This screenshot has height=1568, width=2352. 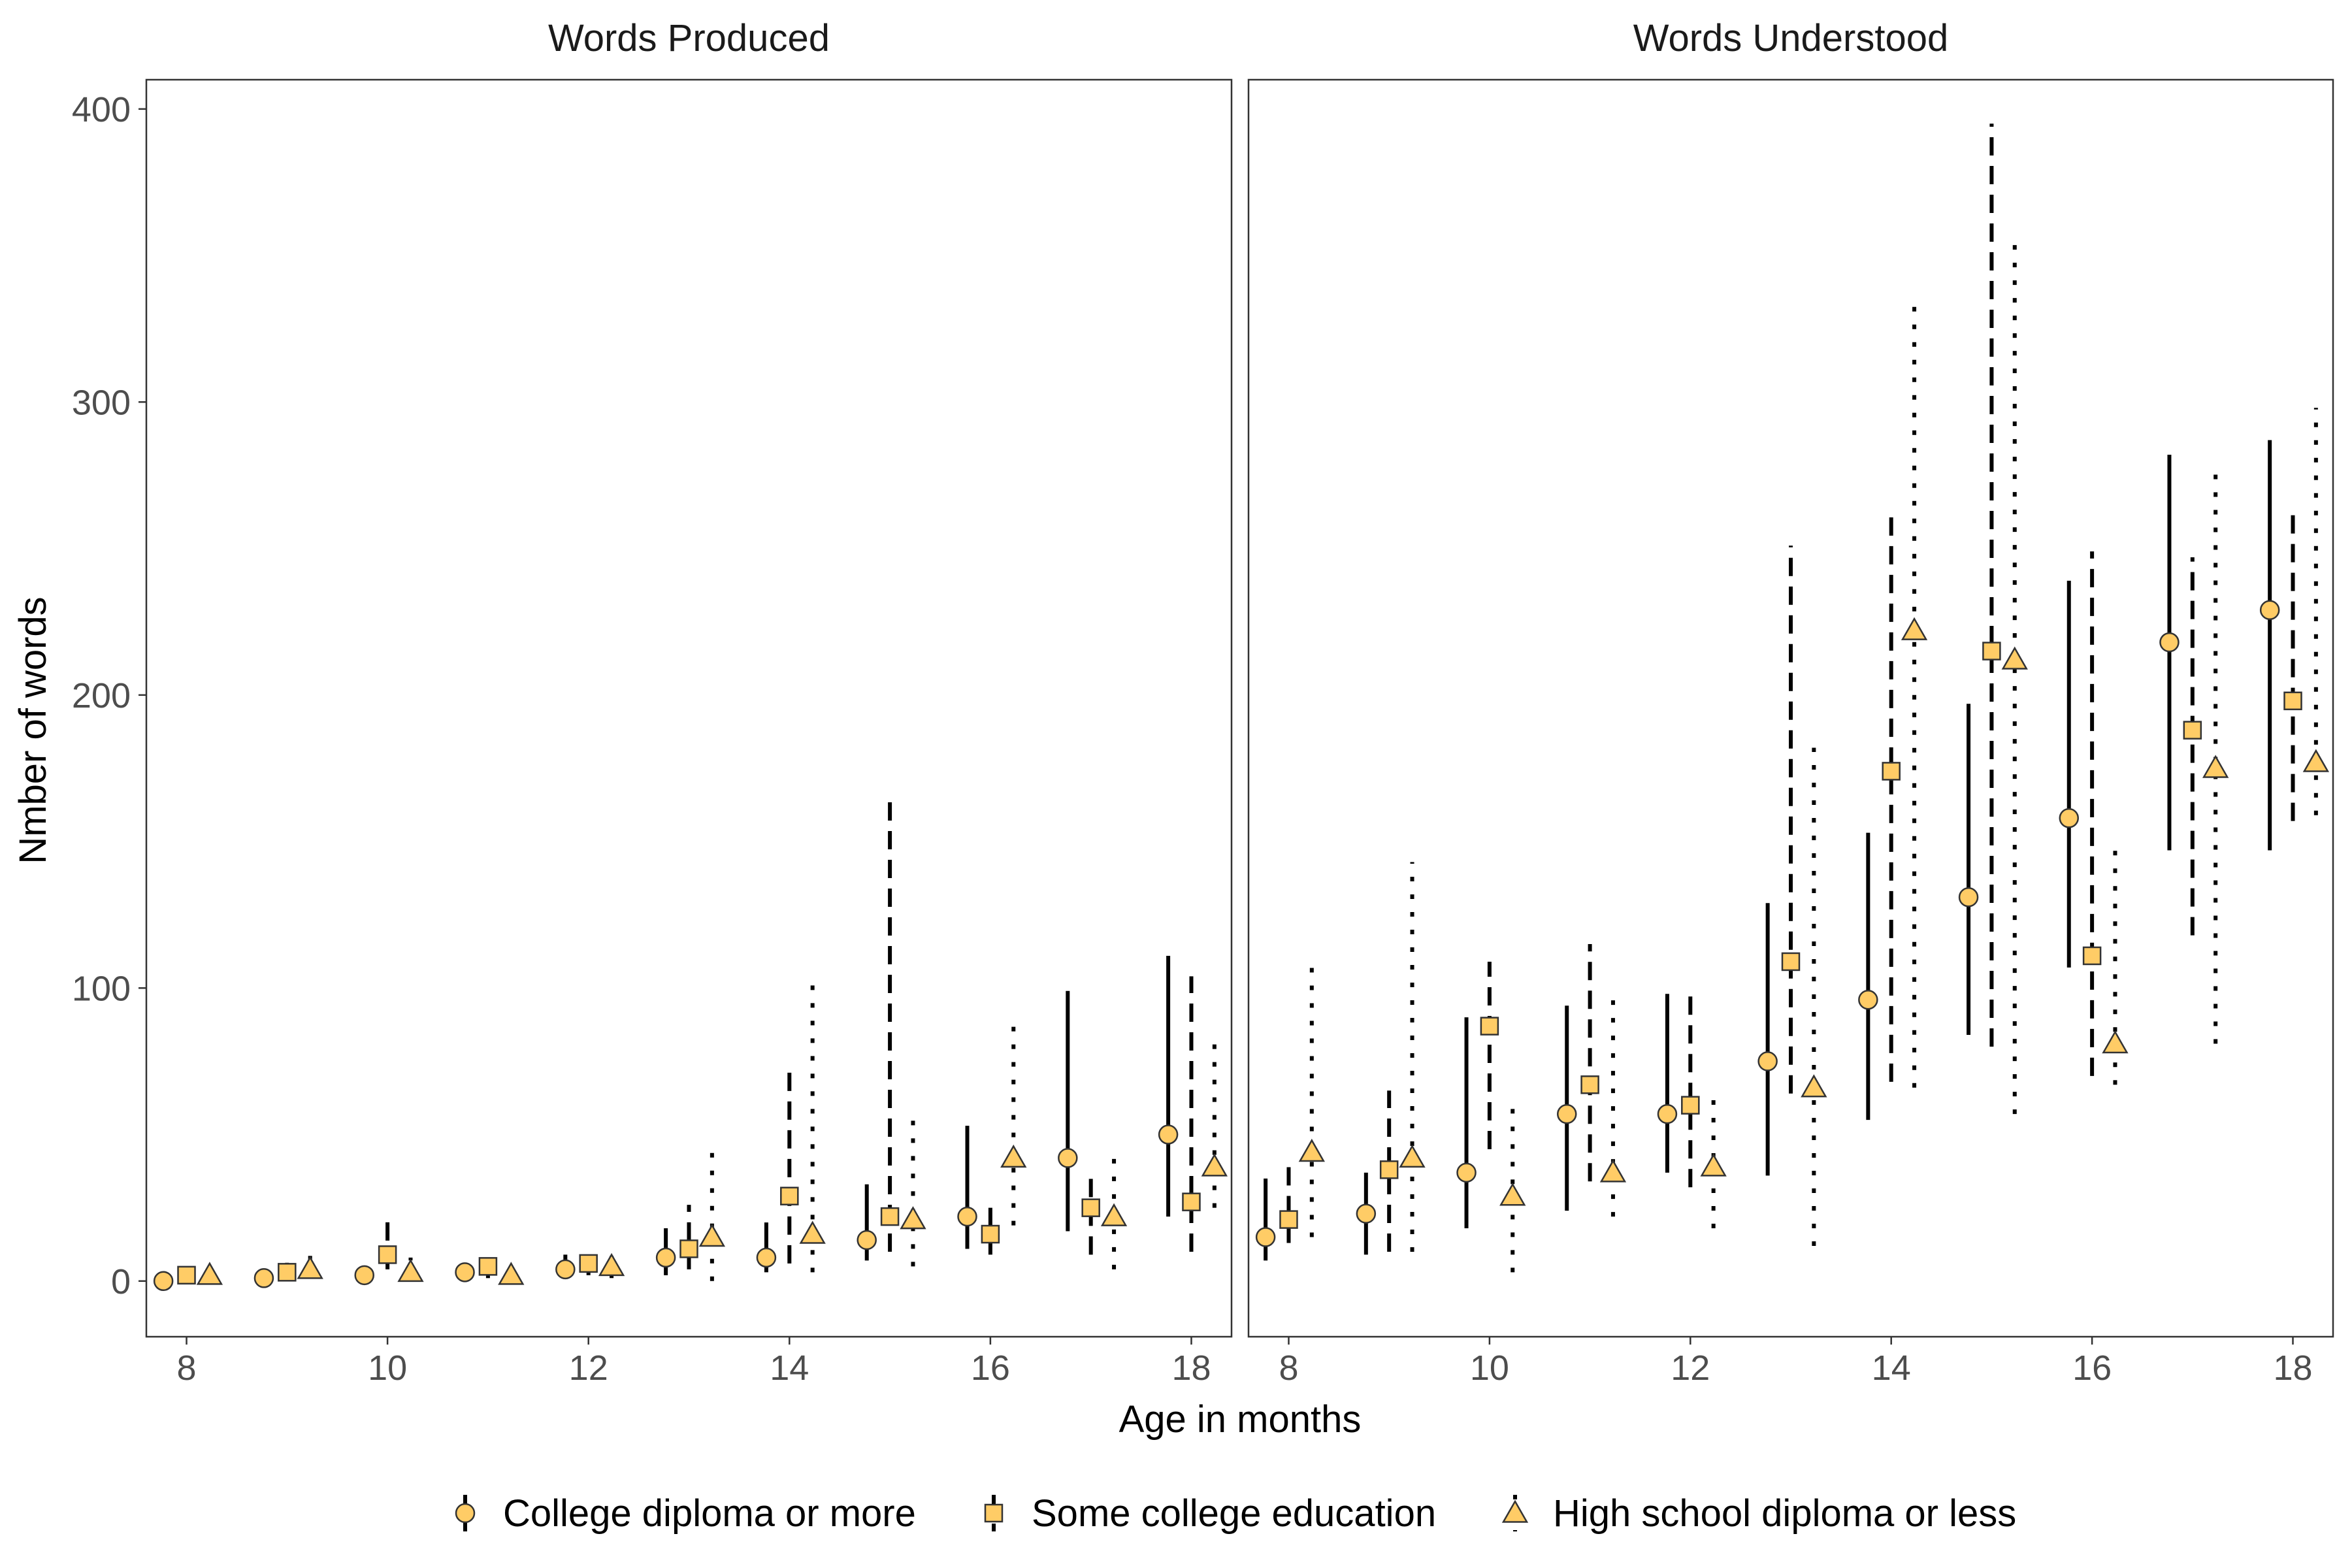 I want to click on y-tick-label: 200, so click(x=101, y=695).